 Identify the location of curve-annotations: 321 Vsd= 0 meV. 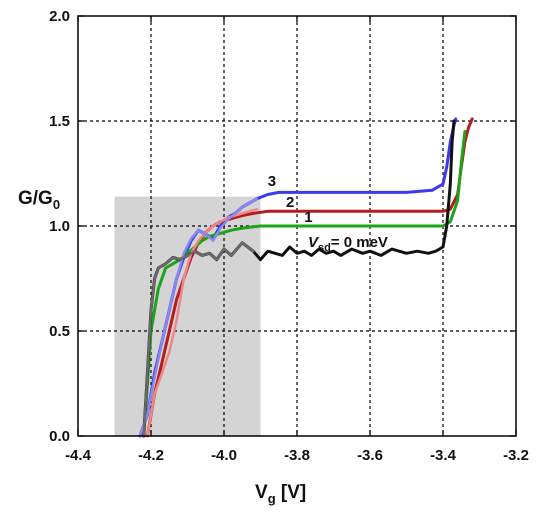
(328, 213).